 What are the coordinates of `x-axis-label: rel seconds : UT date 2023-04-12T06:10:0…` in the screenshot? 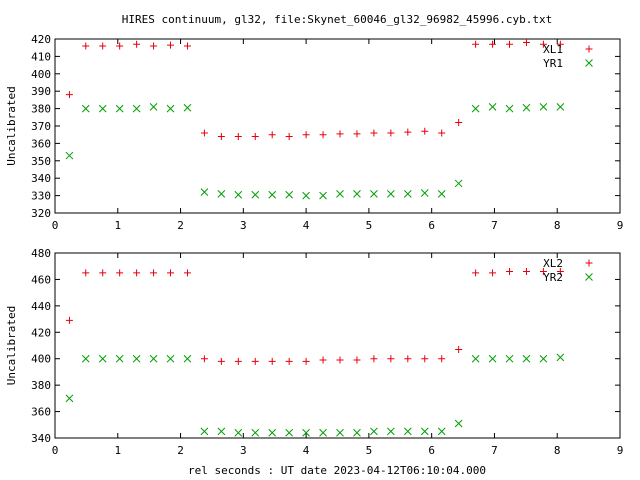 It's located at (337, 470).